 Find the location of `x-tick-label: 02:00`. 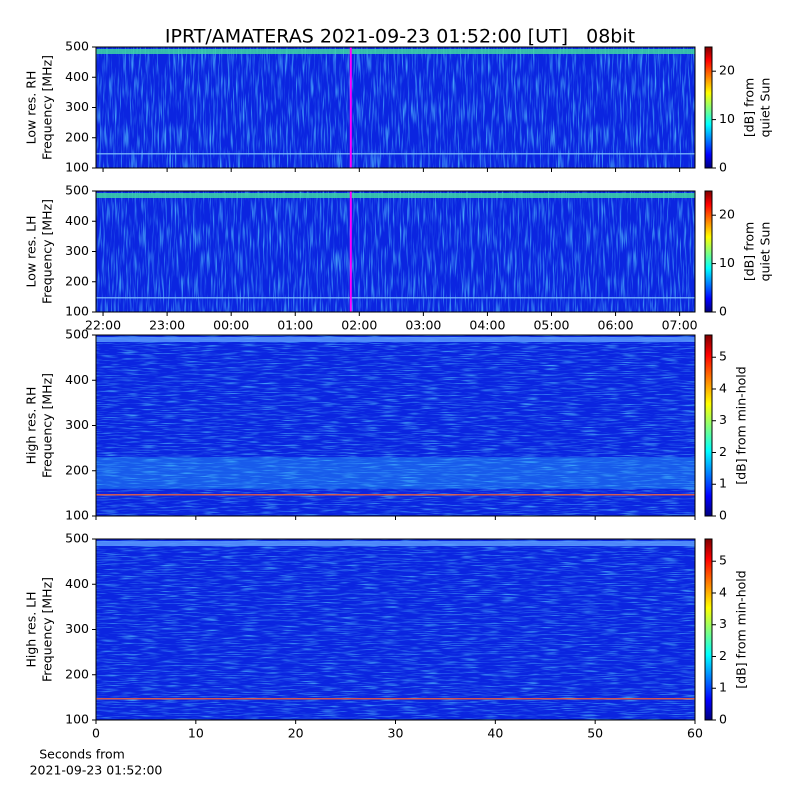

x-tick-label: 02:00 is located at coordinates (359, 325).